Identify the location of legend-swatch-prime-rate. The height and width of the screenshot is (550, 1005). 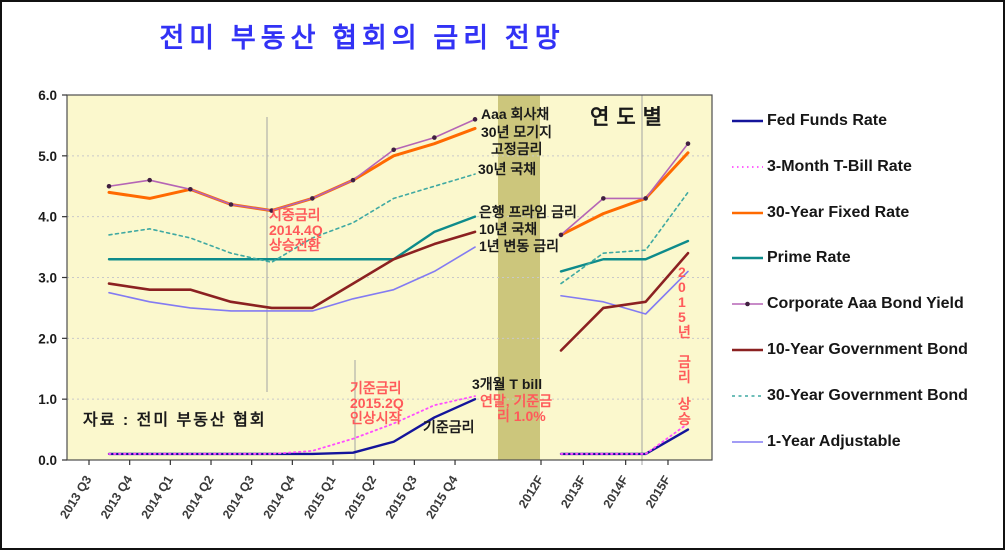
(747, 258).